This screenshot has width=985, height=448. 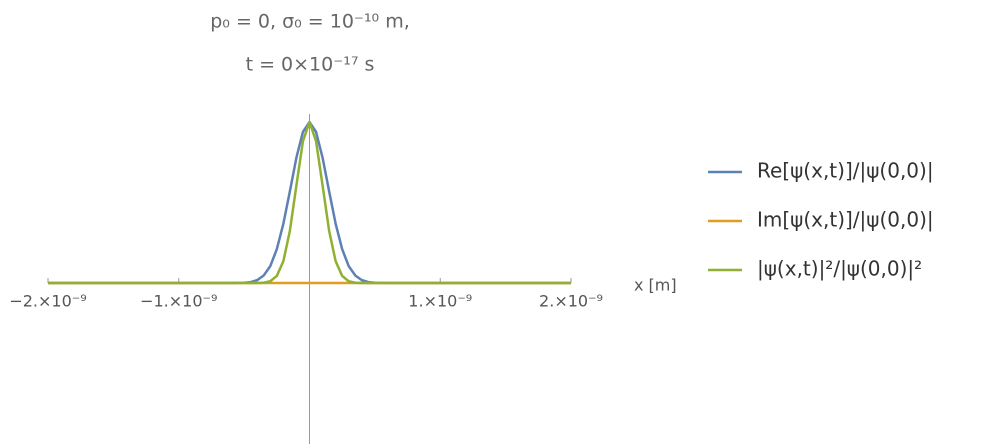 What do you see at coordinates (839, 269) in the screenshot?
I see `legend-label: |ψ(x,t)|²/|ψ(0,0)|²` at bounding box center [839, 269].